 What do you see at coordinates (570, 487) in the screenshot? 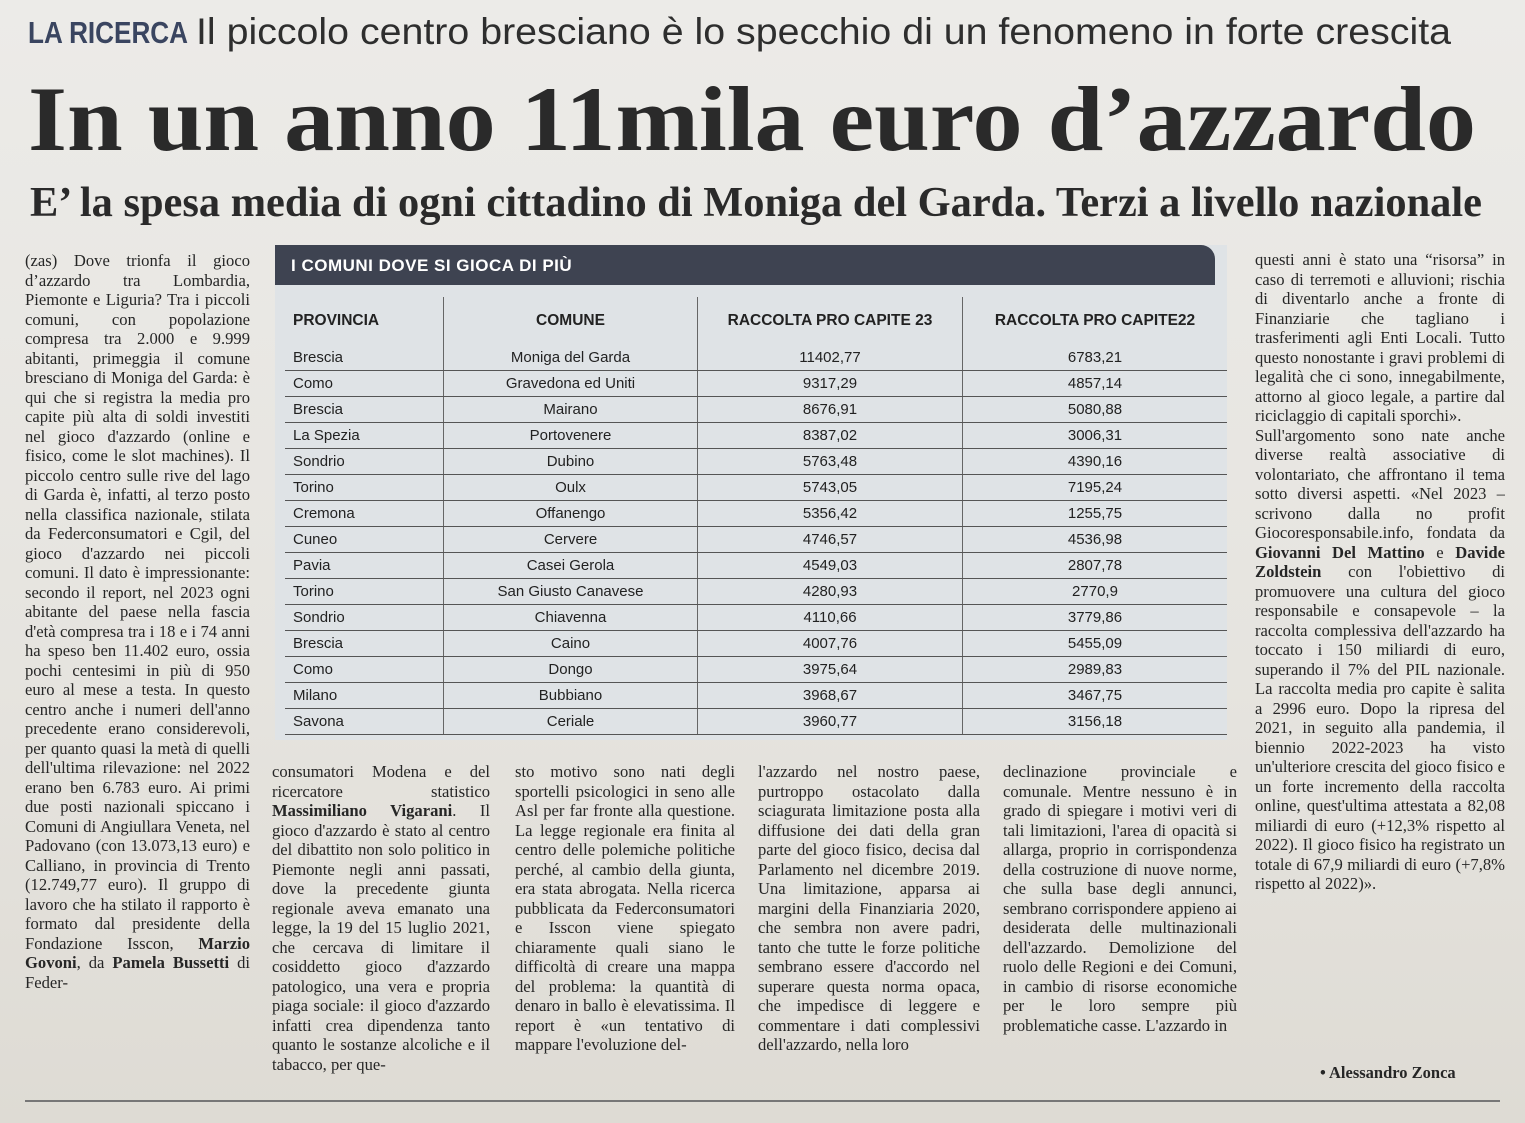
I see `table-cell: Oulx` at bounding box center [570, 487].